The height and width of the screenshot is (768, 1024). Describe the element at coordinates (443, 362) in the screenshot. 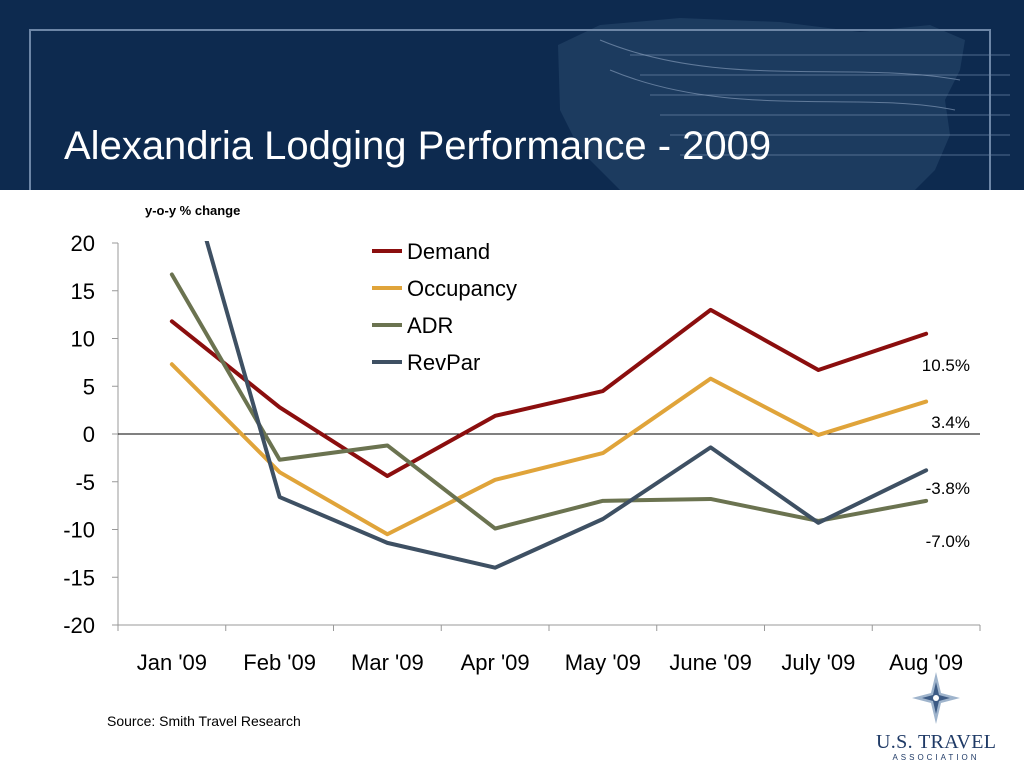

I see `legend-label: RevPar` at that location.